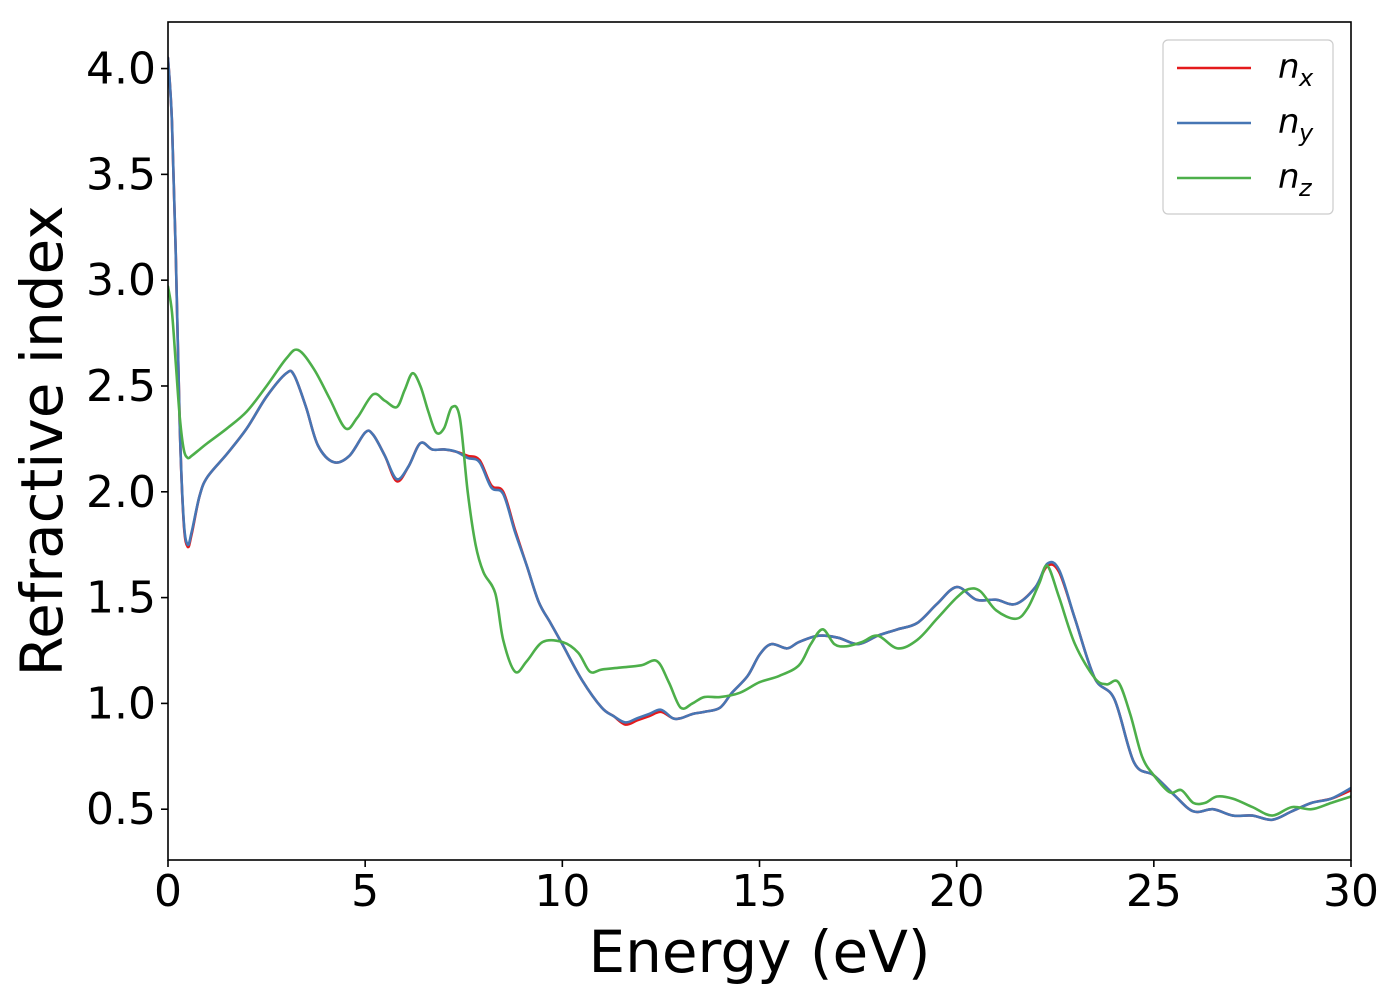  What do you see at coordinates (121, 809) in the screenshot?
I see `y-tick-label: 0.5` at bounding box center [121, 809].